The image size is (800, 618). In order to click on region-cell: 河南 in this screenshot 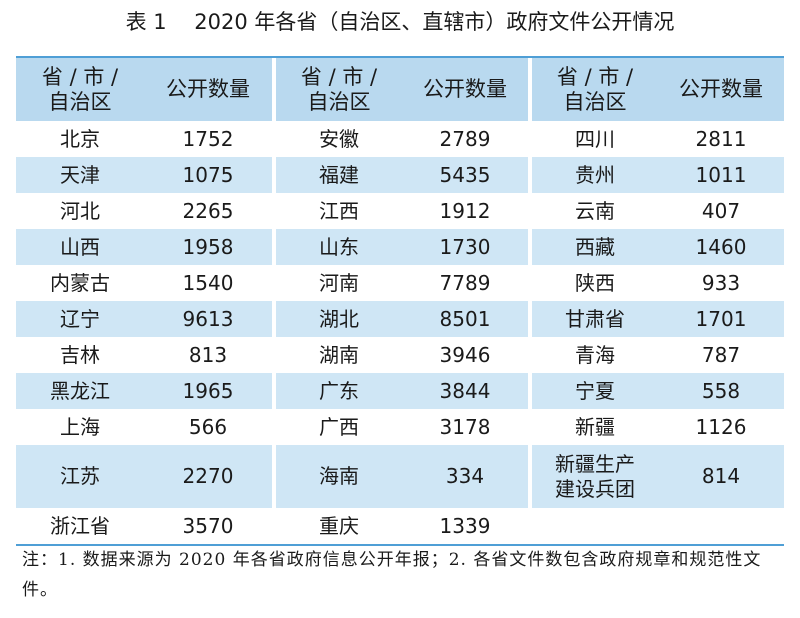, I will do `click(339, 282)`.